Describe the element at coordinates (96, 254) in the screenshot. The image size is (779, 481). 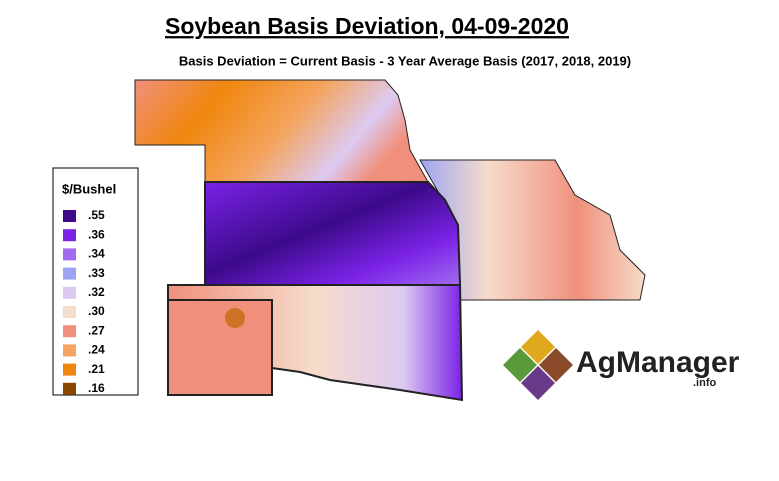
I see `legend-label: .34` at that location.